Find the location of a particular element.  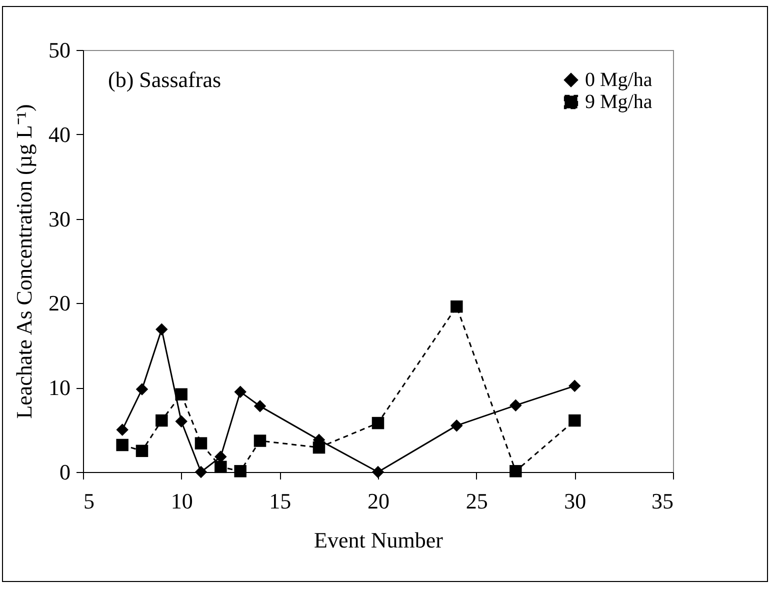

x-tick-label: 20 is located at coordinates (379, 501).